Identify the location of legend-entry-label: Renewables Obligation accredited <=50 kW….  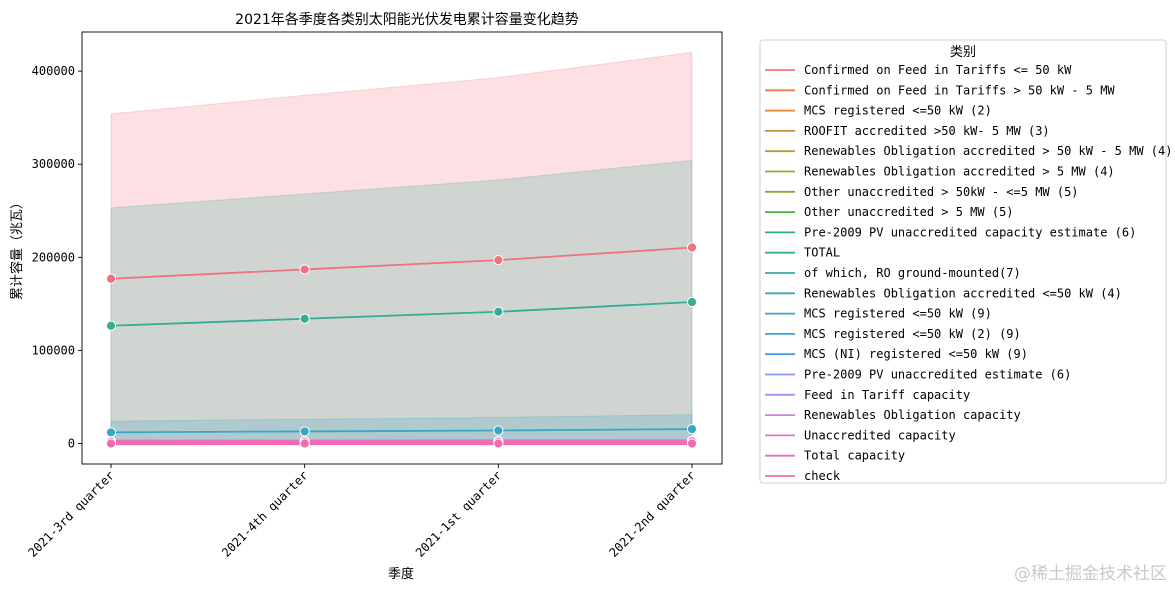
(963, 293).